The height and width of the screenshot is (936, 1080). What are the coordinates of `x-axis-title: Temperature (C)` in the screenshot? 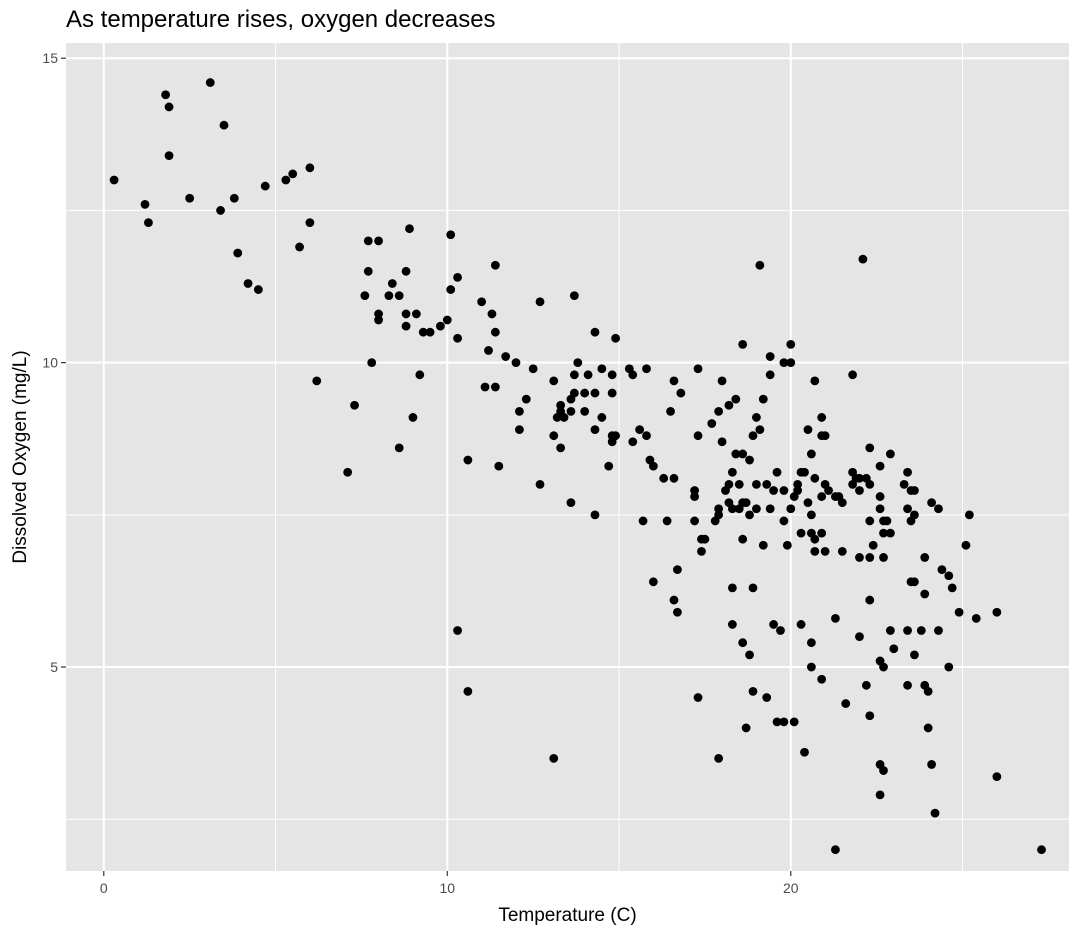 It's located at (567, 915).